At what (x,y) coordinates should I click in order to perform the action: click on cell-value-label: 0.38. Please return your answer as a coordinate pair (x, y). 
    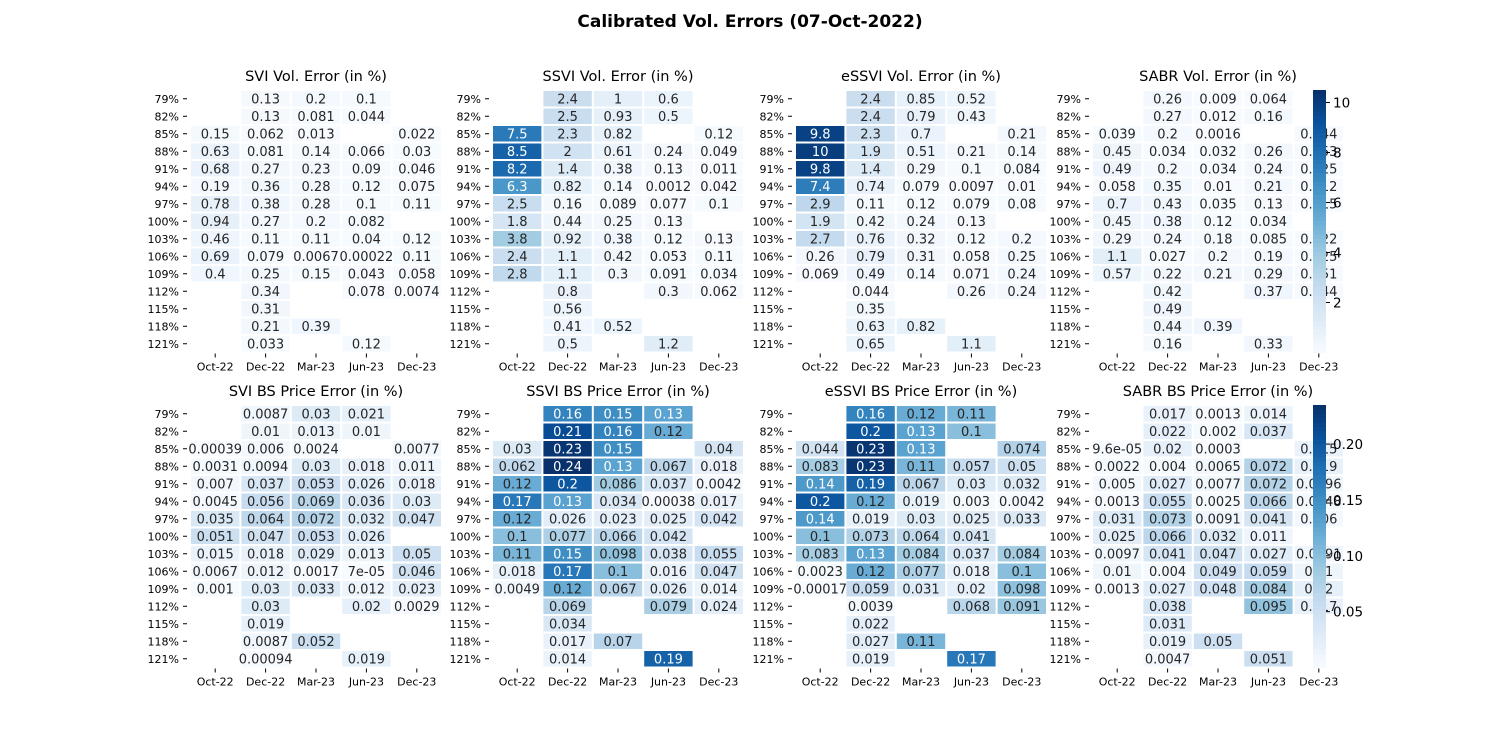
    Looking at the image, I should click on (618, 239).